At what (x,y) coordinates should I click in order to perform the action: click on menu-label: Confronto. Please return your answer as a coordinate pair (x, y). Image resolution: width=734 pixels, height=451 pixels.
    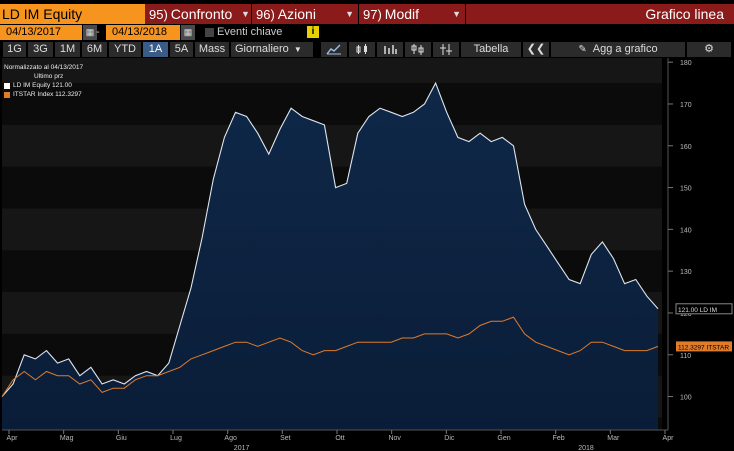
    Looking at the image, I should click on (201, 14).